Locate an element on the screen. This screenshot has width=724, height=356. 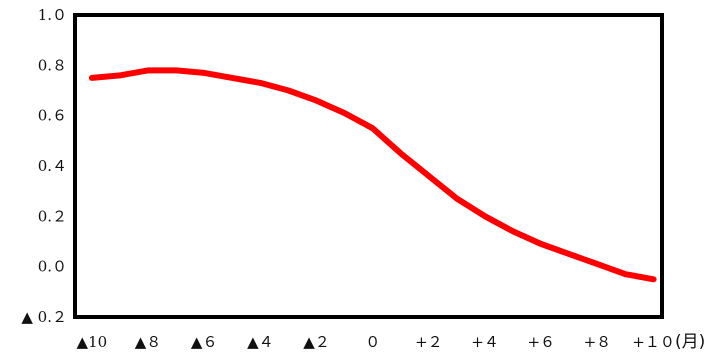
x-tick-label: ▲10 is located at coordinates (92, 342).